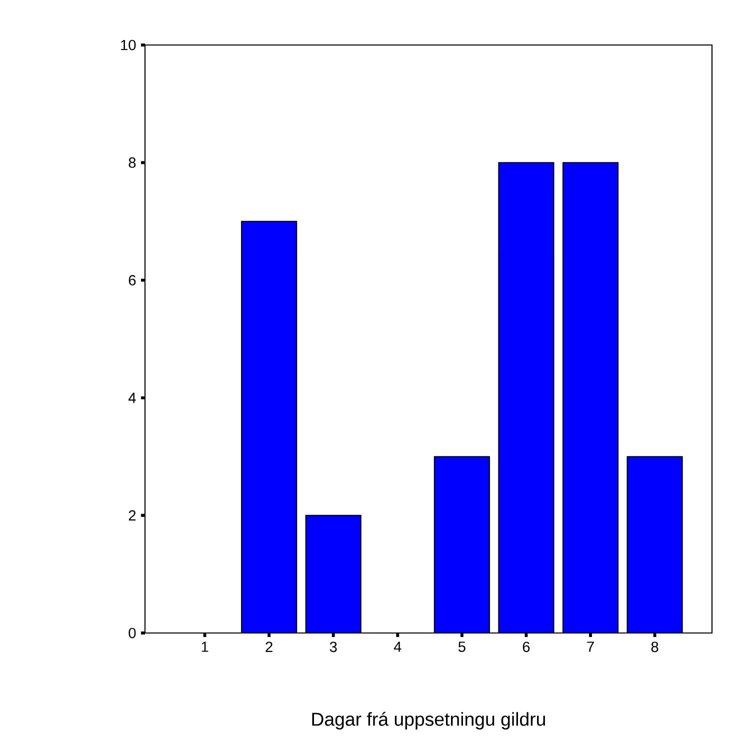 The height and width of the screenshot is (744, 736). Describe the element at coordinates (526, 647) in the screenshot. I see `x-tick-label: 6` at that location.